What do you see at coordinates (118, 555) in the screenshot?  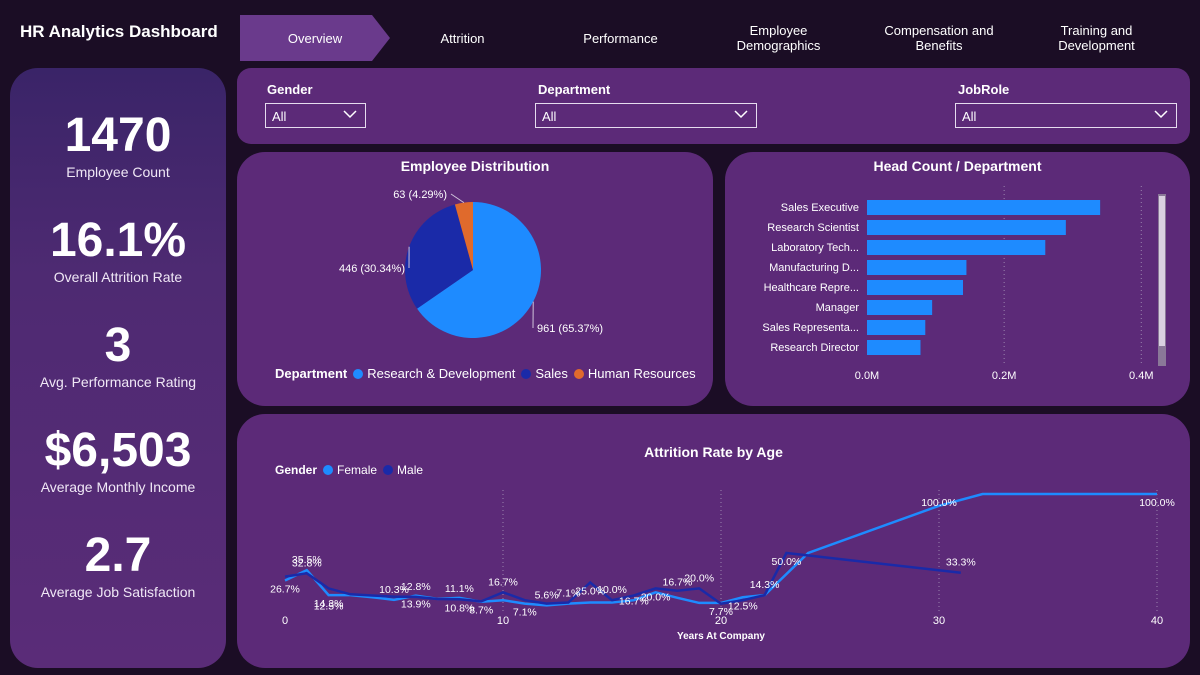 I see `kpi-value: 2.7` at bounding box center [118, 555].